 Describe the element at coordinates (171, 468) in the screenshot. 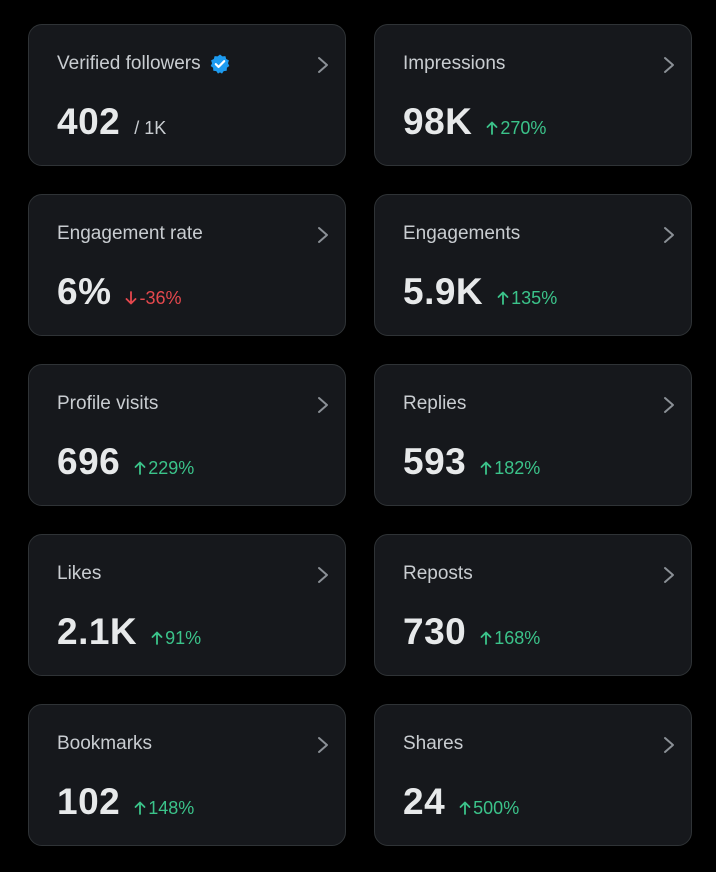

I see `metric-change-value: 229%` at that location.